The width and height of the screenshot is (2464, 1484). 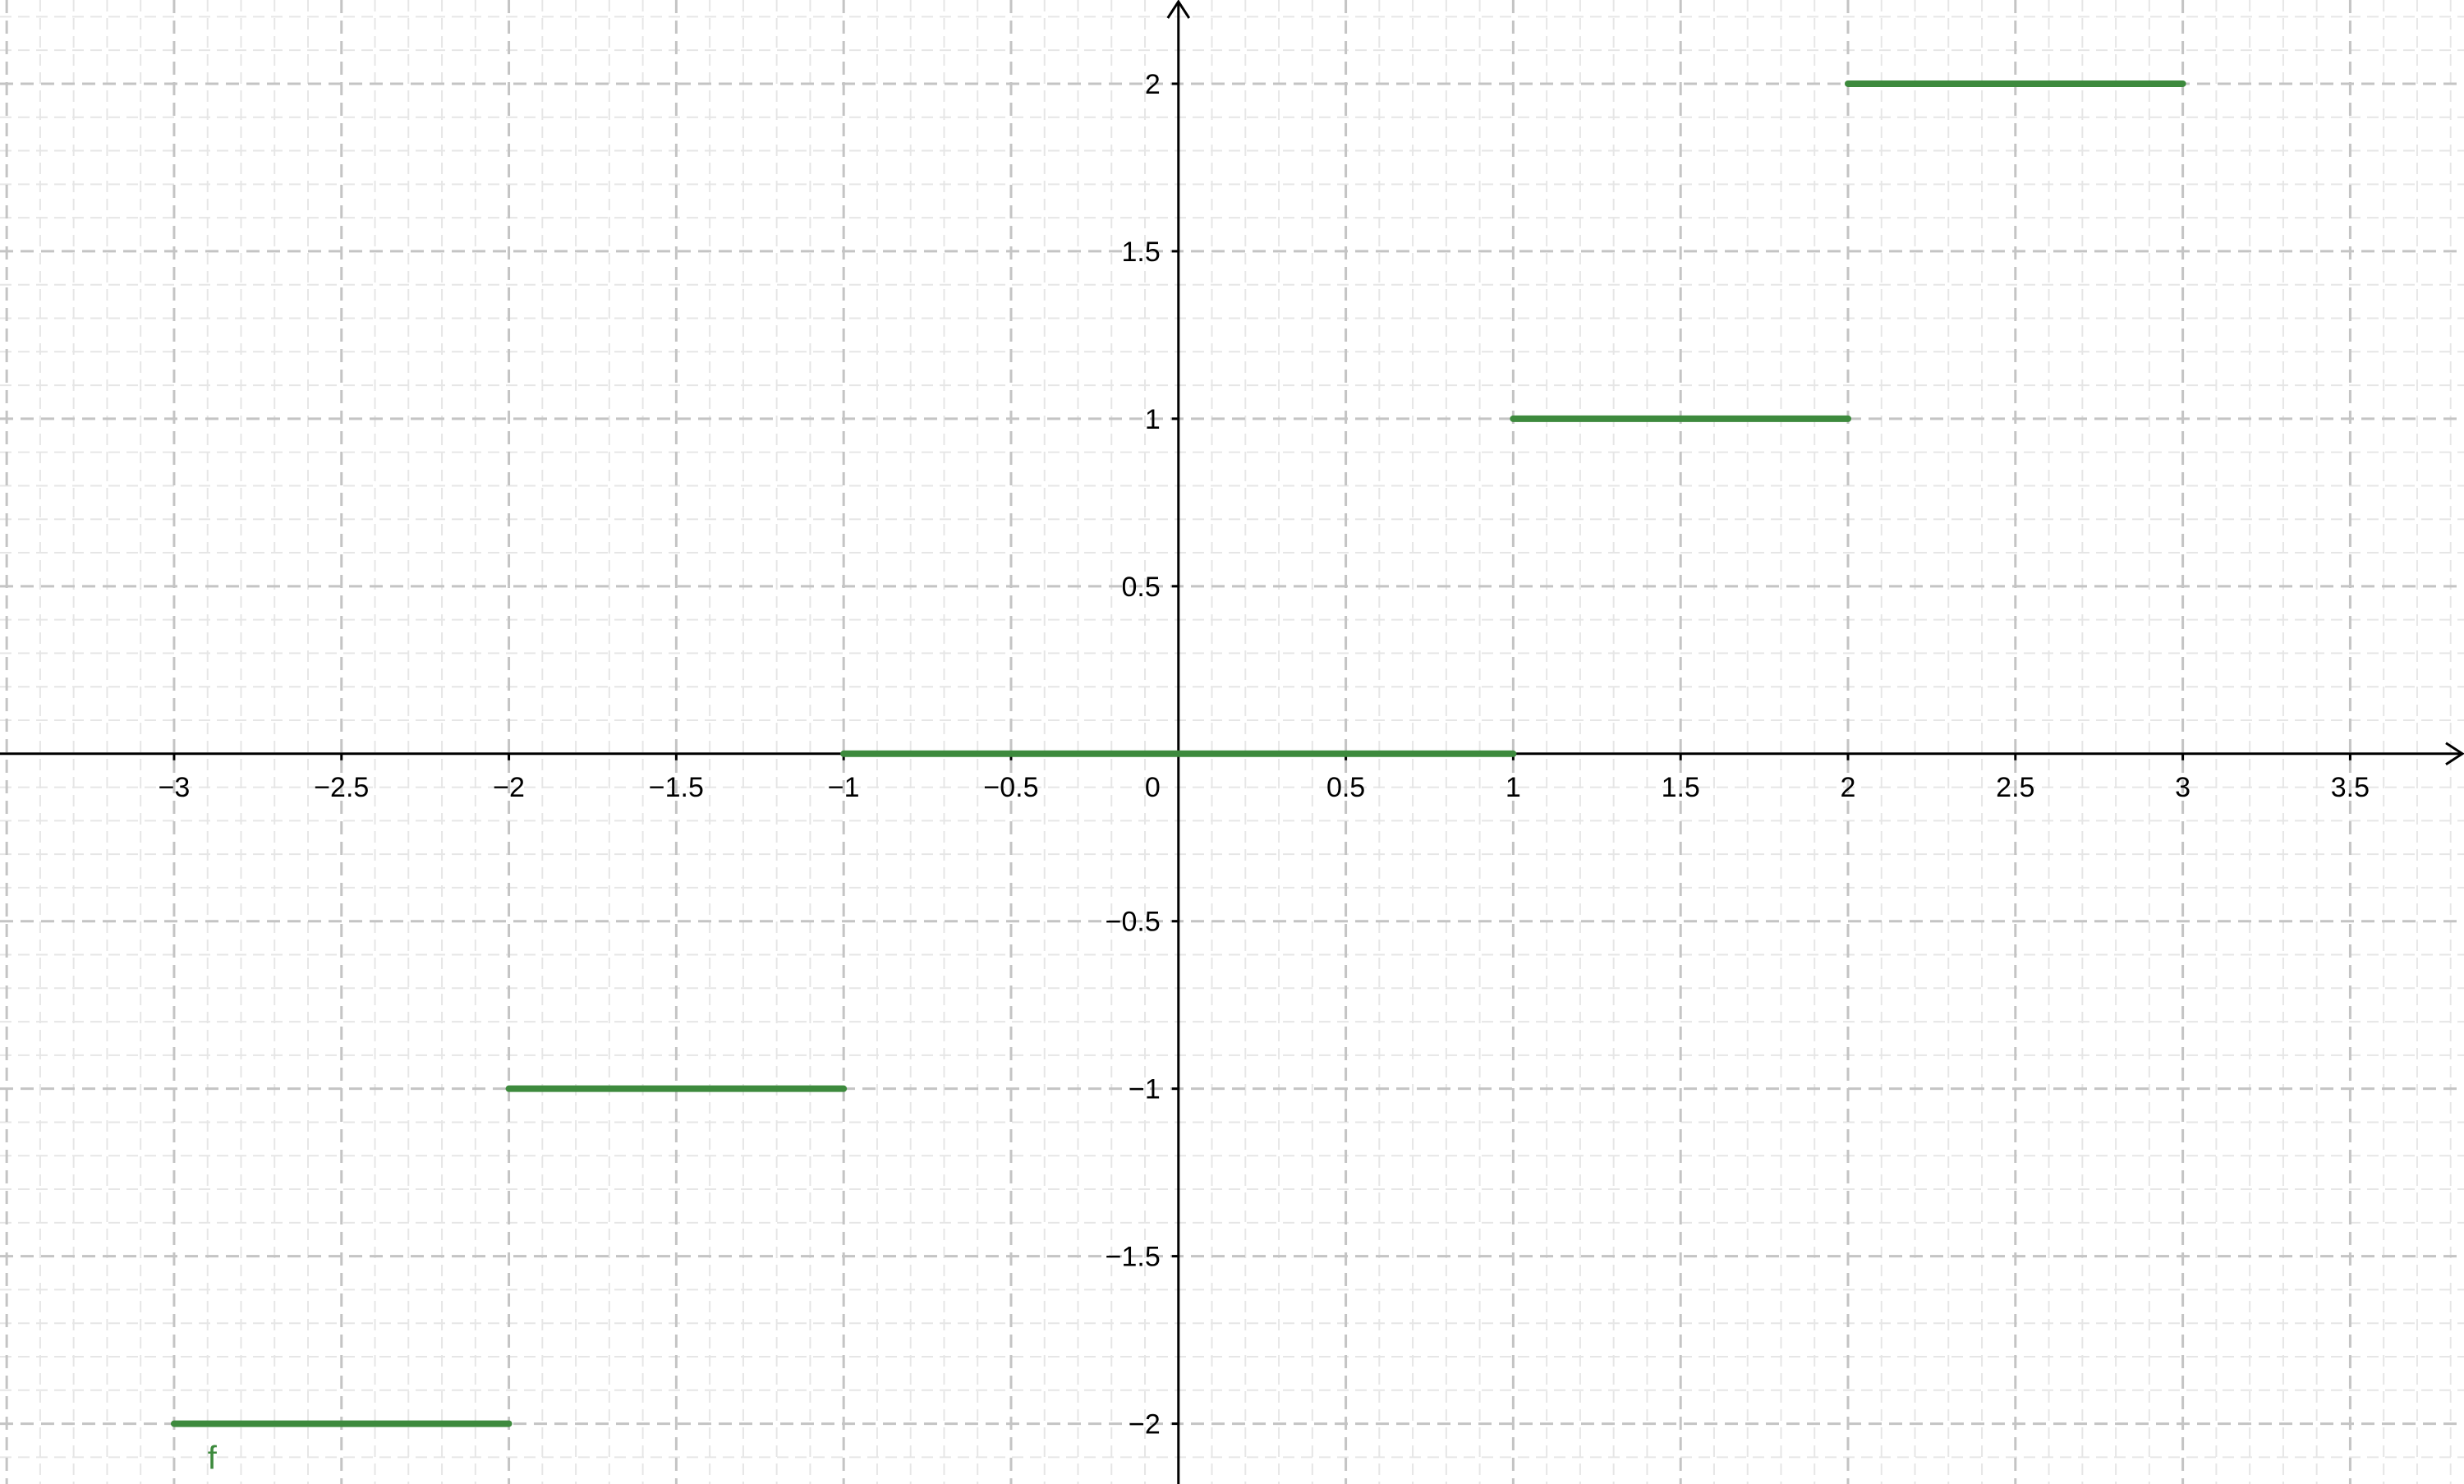 What do you see at coordinates (676, 788) in the screenshot?
I see `x-tick-label: −1.5` at bounding box center [676, 788].